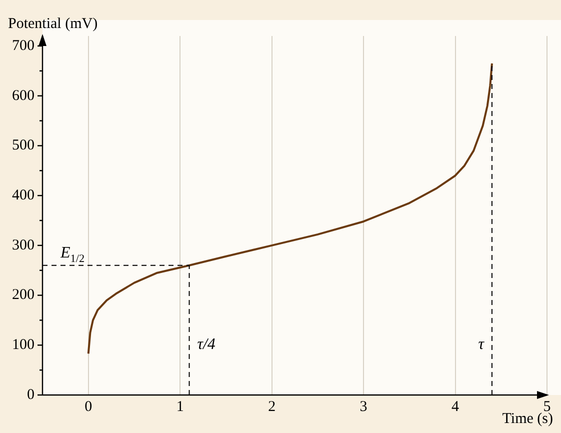 The height and width of the screenshot is (433, 561). Describe the element at coordinates (272, 406) in the screenshot. I see `x-tick-label: 2` at that location.